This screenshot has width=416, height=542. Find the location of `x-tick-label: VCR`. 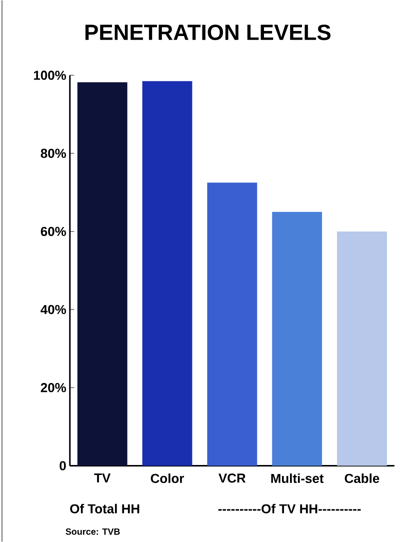

x-tick-label: VCR is located at coordinates (232, 478).